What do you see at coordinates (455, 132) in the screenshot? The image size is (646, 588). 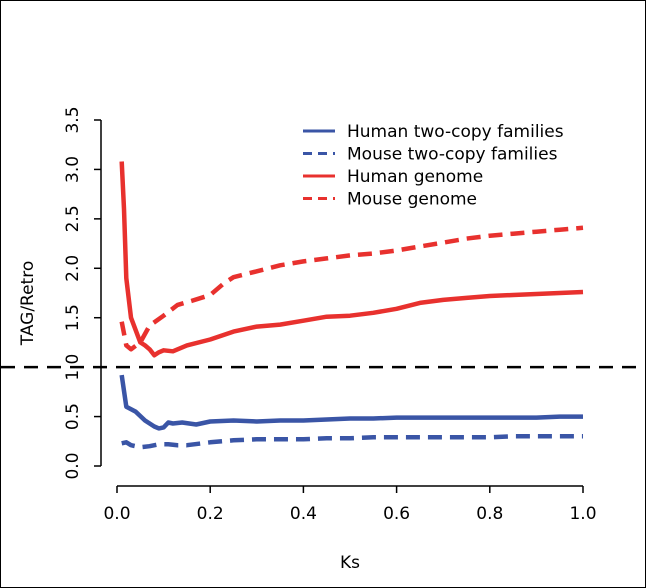 I see `legend-label: Human two-copy families` at bounding box center [455, 132].